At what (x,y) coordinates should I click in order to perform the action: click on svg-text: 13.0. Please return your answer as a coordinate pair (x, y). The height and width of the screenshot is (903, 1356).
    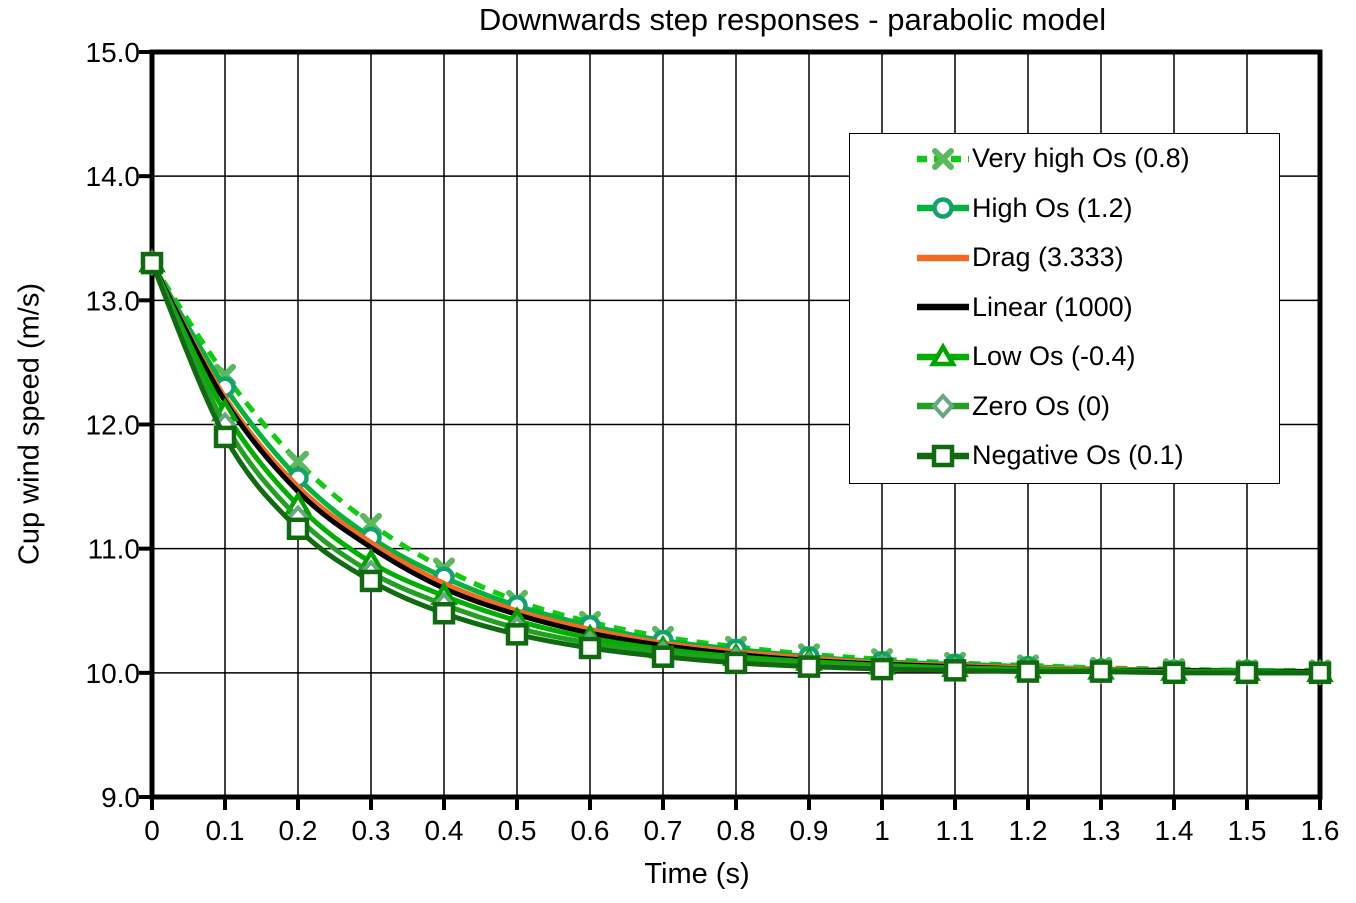
    Looking at the image, I should click on (113, 300).